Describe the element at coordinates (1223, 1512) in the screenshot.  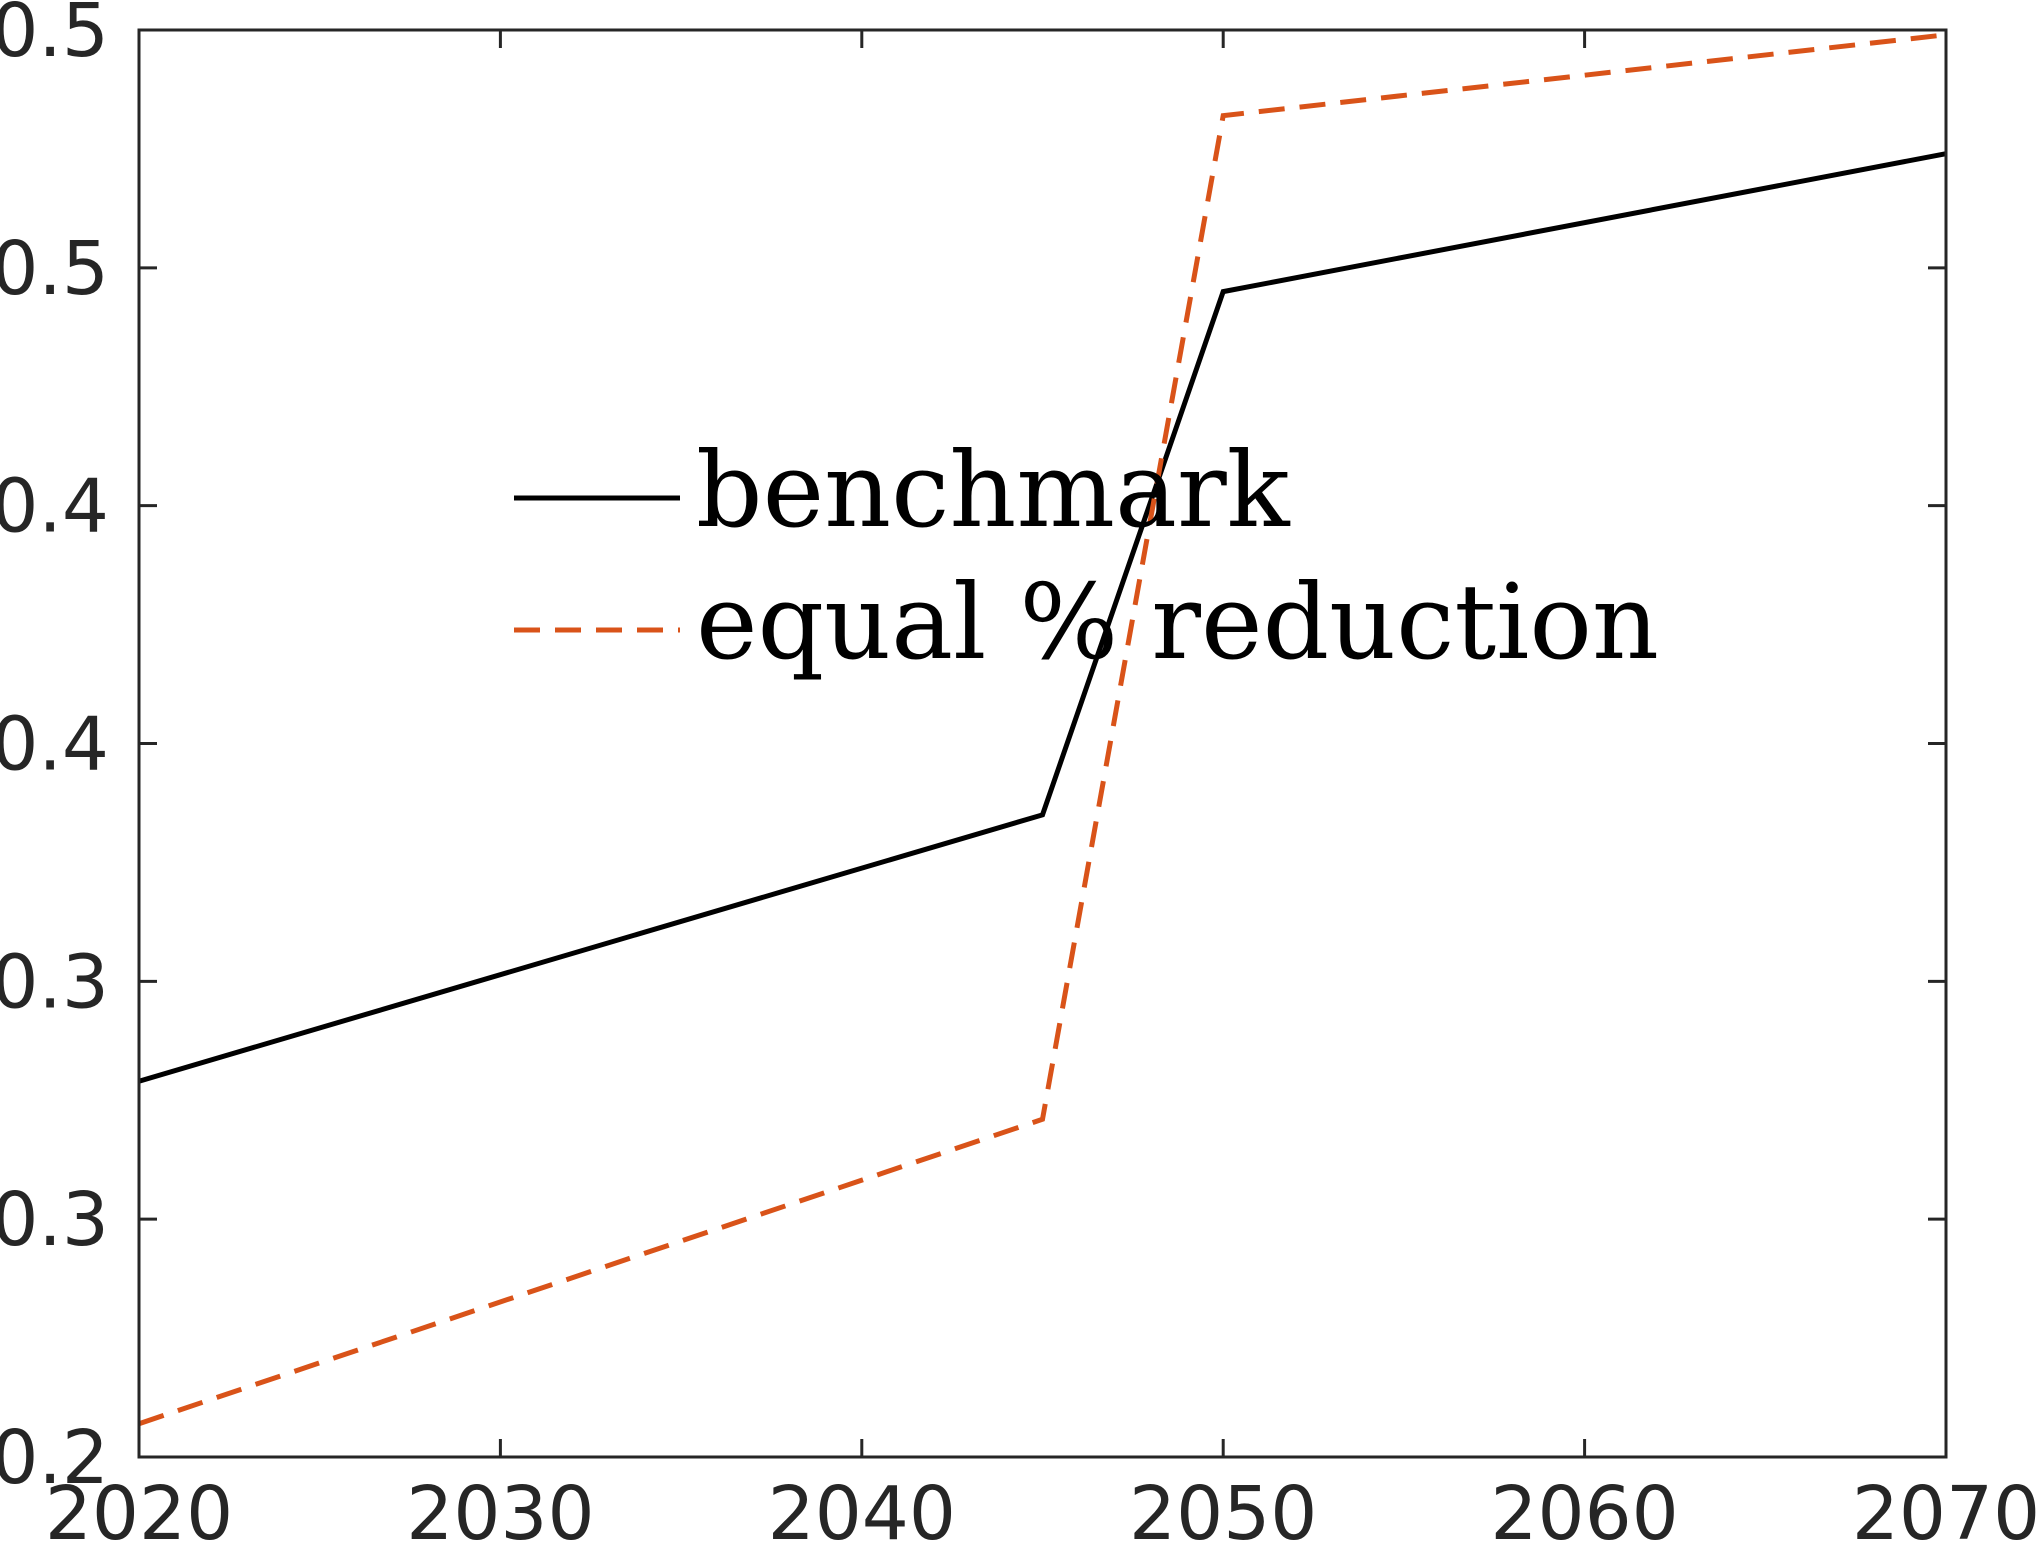
I see `x-tick-label: 2050` at that location.